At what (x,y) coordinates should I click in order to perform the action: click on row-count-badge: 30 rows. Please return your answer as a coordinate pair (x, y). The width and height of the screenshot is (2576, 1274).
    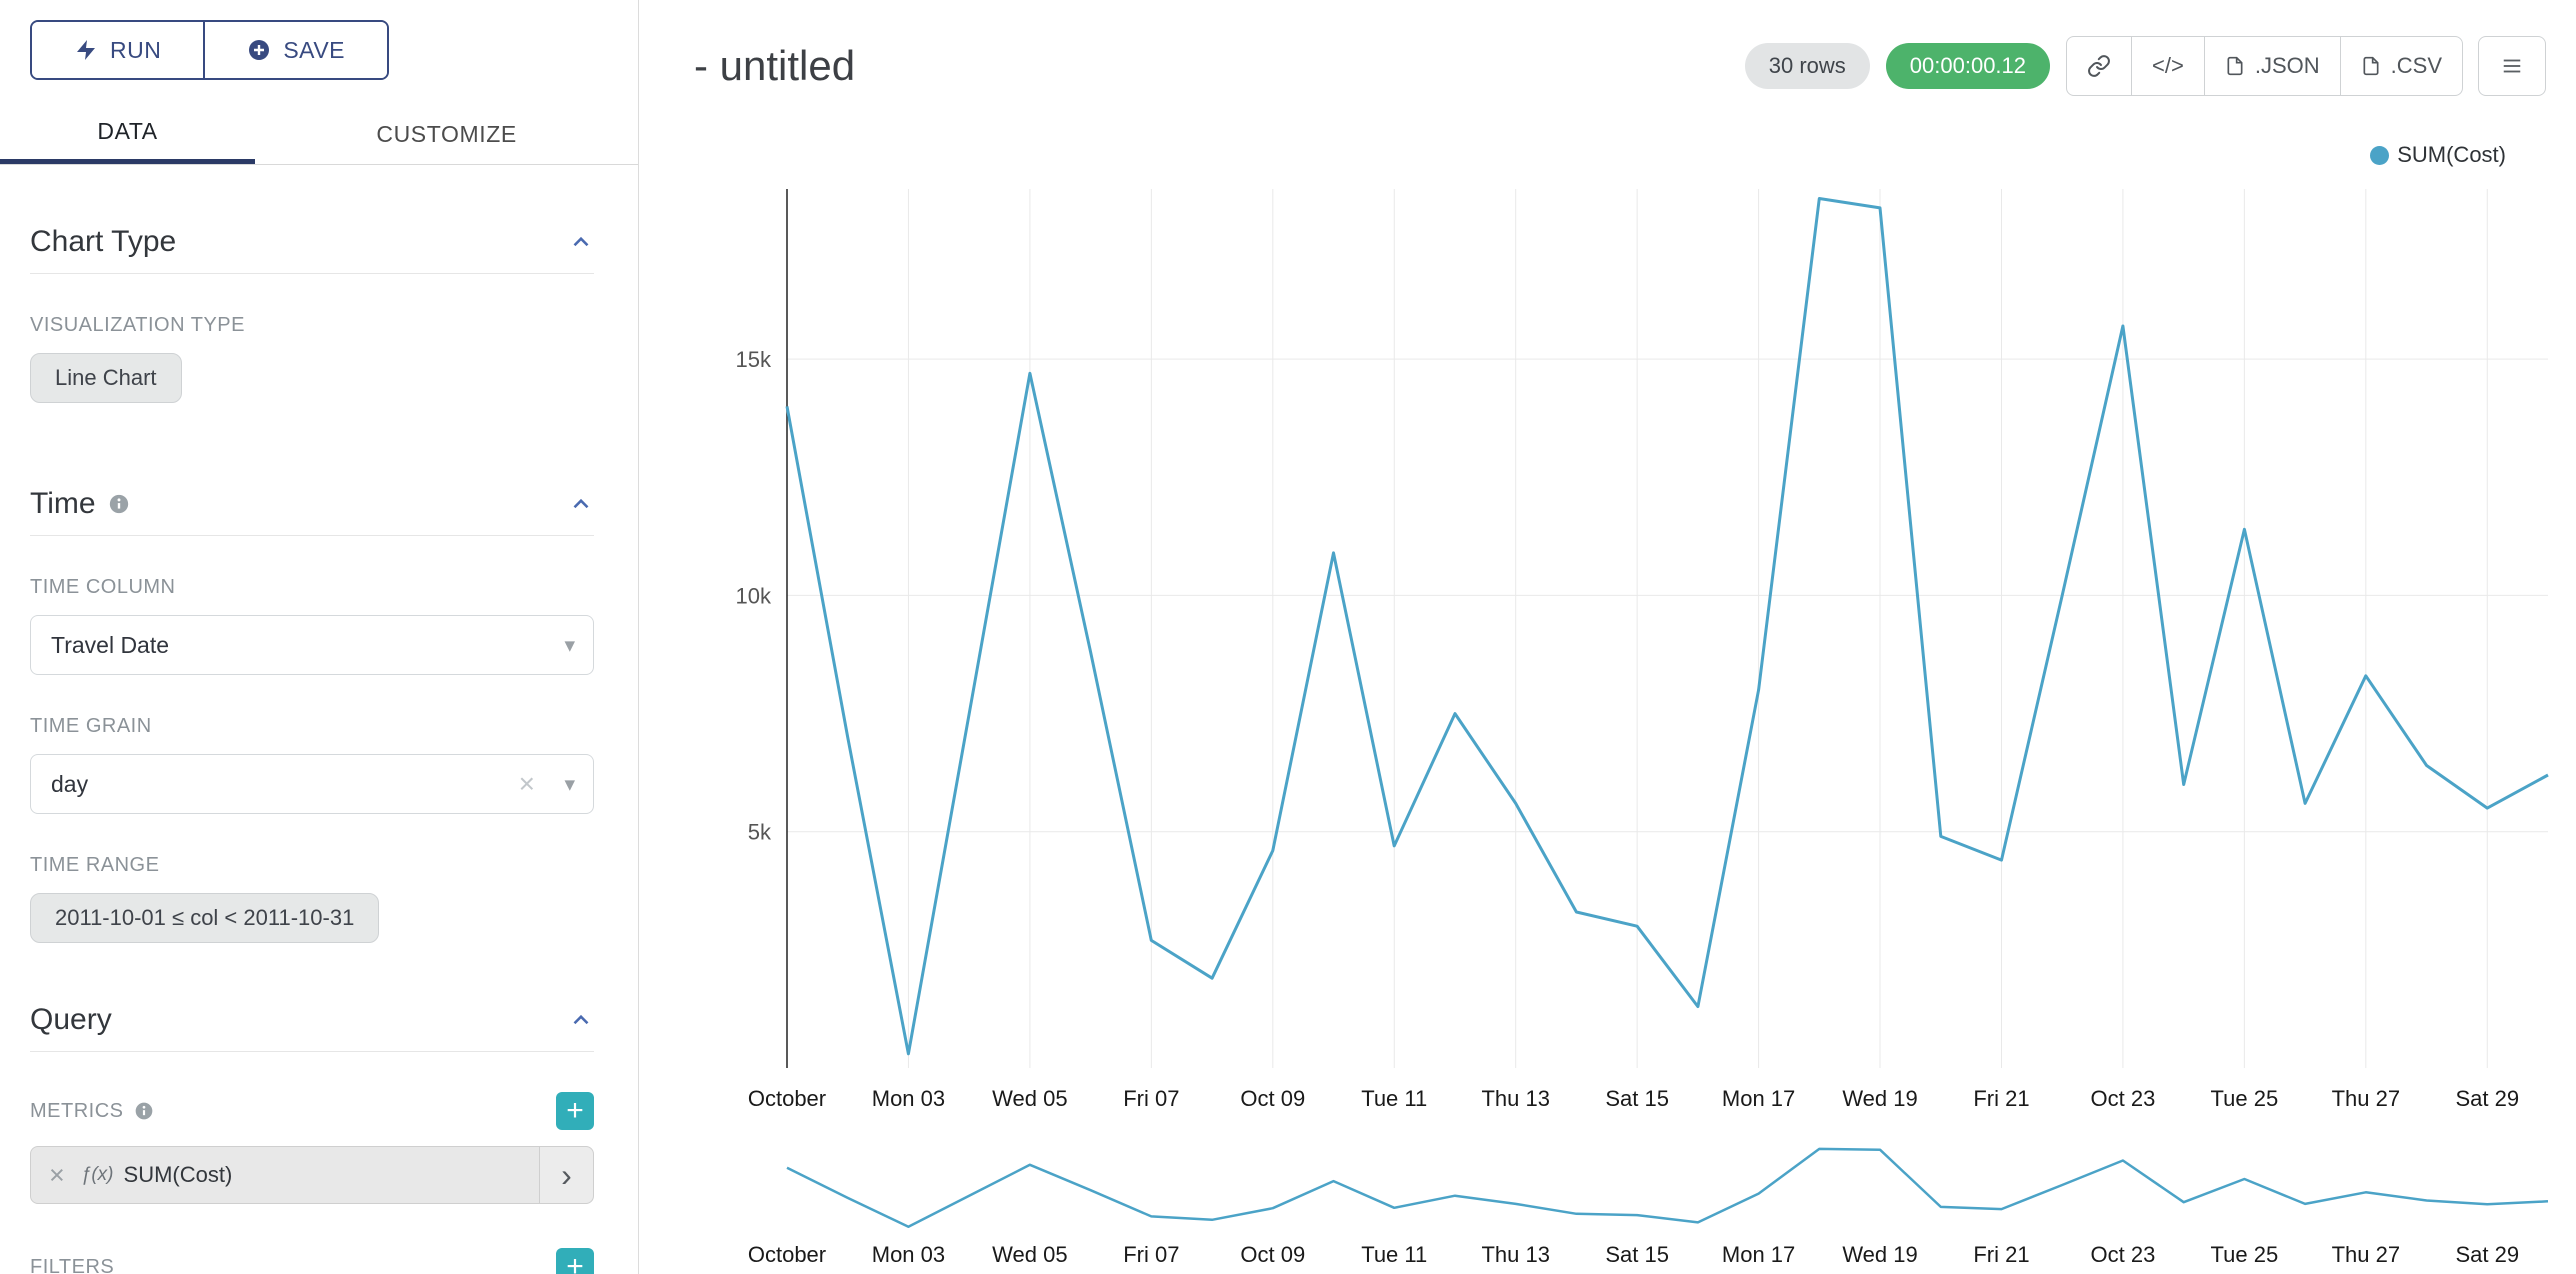
    Looking at the image, I should click on (1807, 66).